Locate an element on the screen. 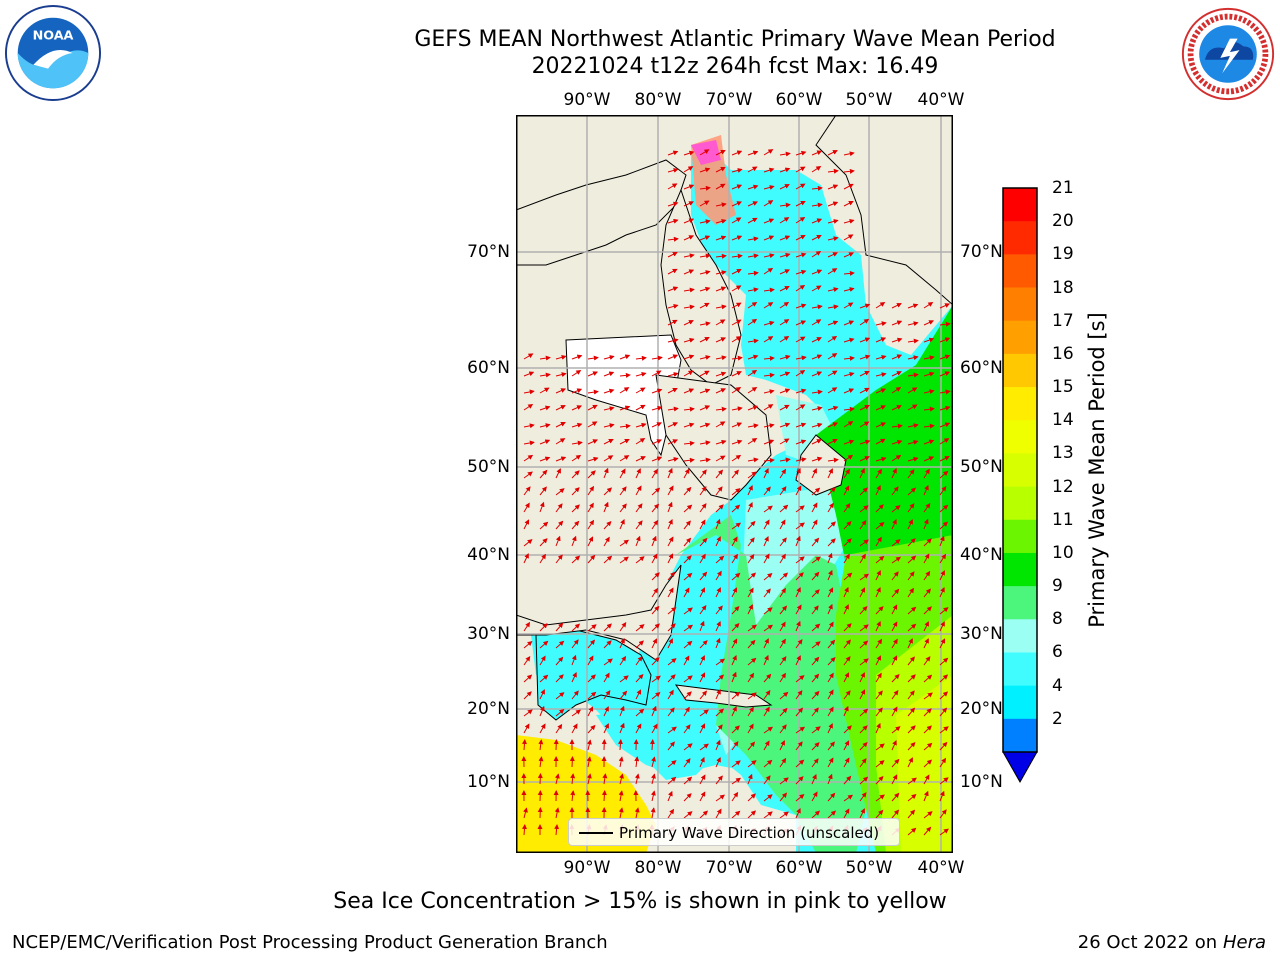  colorbar-tick-label: 16 is located at coordinates (1063, 353).